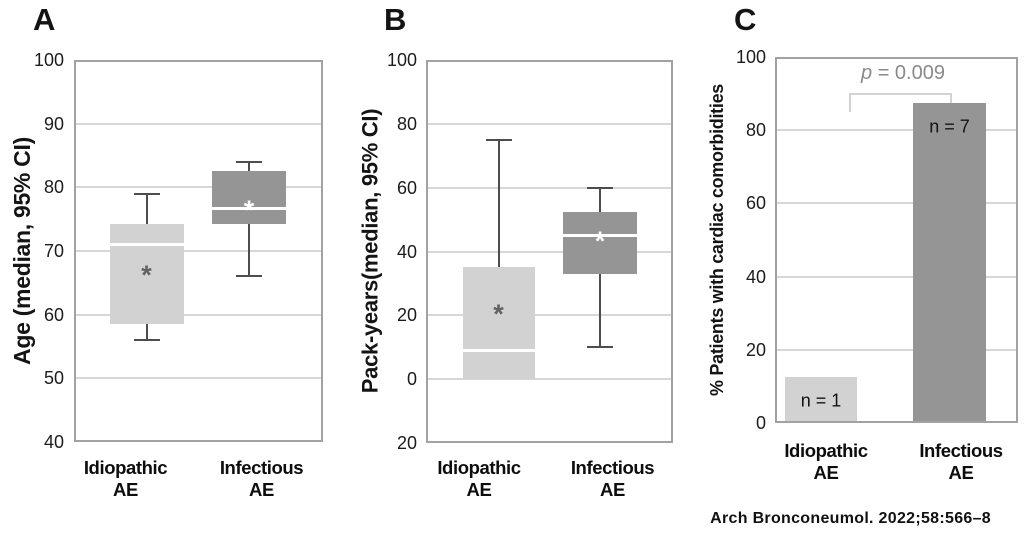 The width and height of the screenshot is (1024, 548). I want to click on y-tick-label: 50, so click(53, 378).